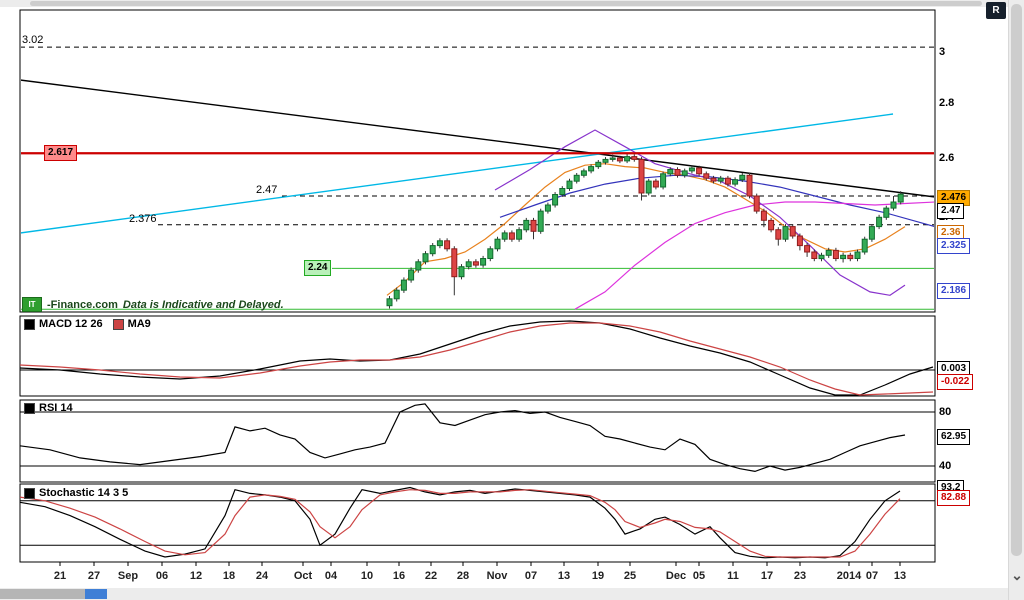 The width and height of the screenshot is (1024, 600). What do you see at coordinates (497, 576) in the screenshot?
I see `x-axis-label: Nov` at bounding box center [497, 576].